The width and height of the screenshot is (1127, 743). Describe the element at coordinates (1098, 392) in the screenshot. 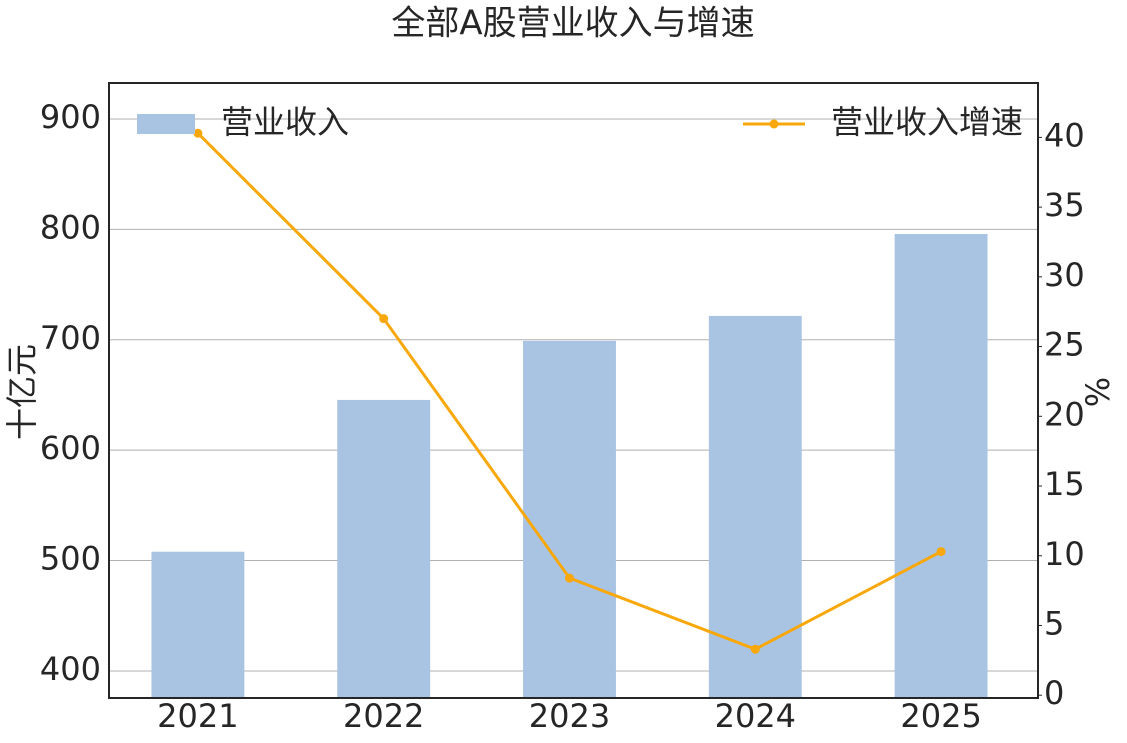

I see `y2-axis-label: %` at that location.